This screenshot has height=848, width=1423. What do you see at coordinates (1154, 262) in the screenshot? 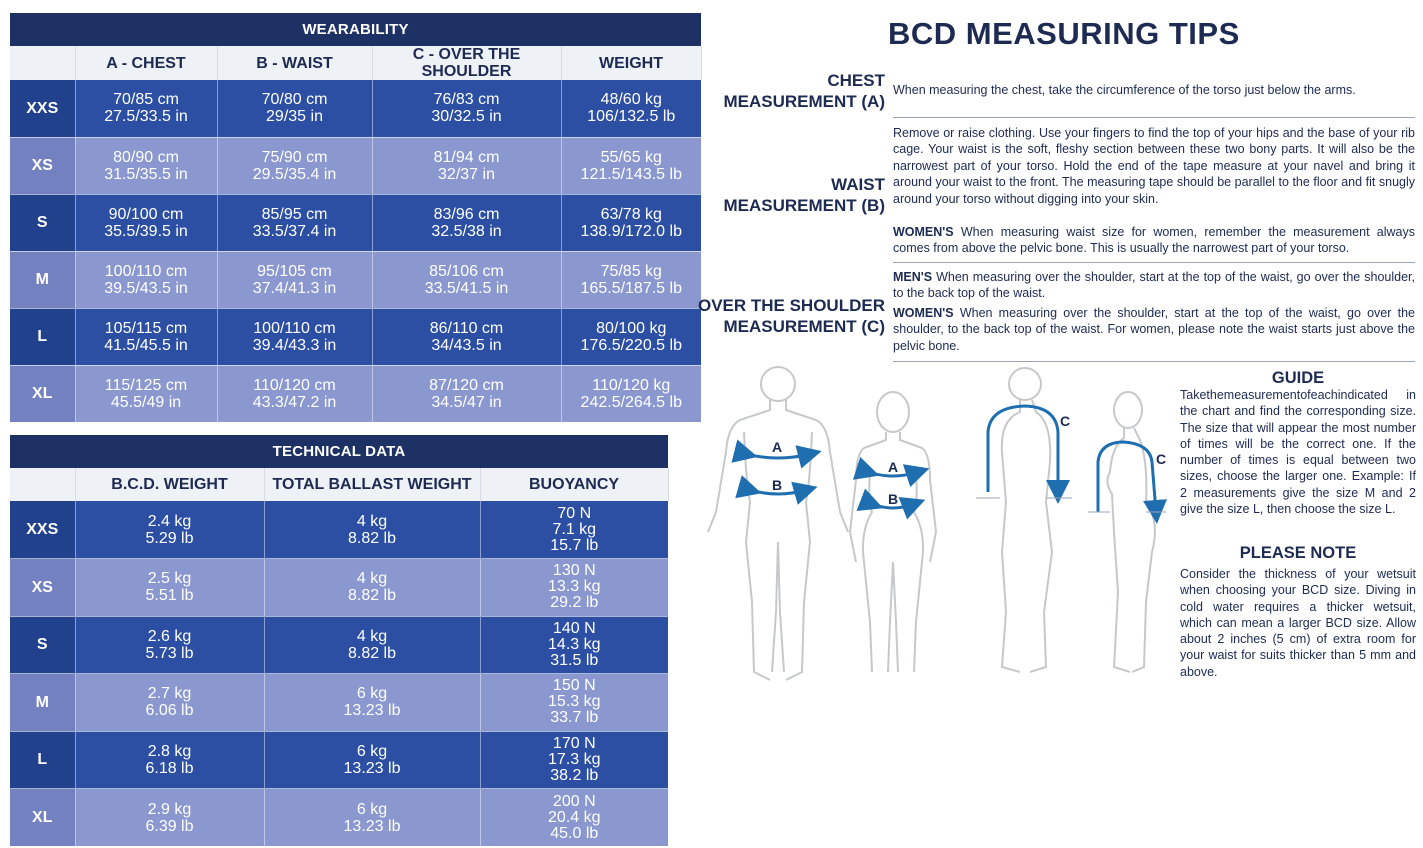
I see `divider` at bounding box center [1154, 262].